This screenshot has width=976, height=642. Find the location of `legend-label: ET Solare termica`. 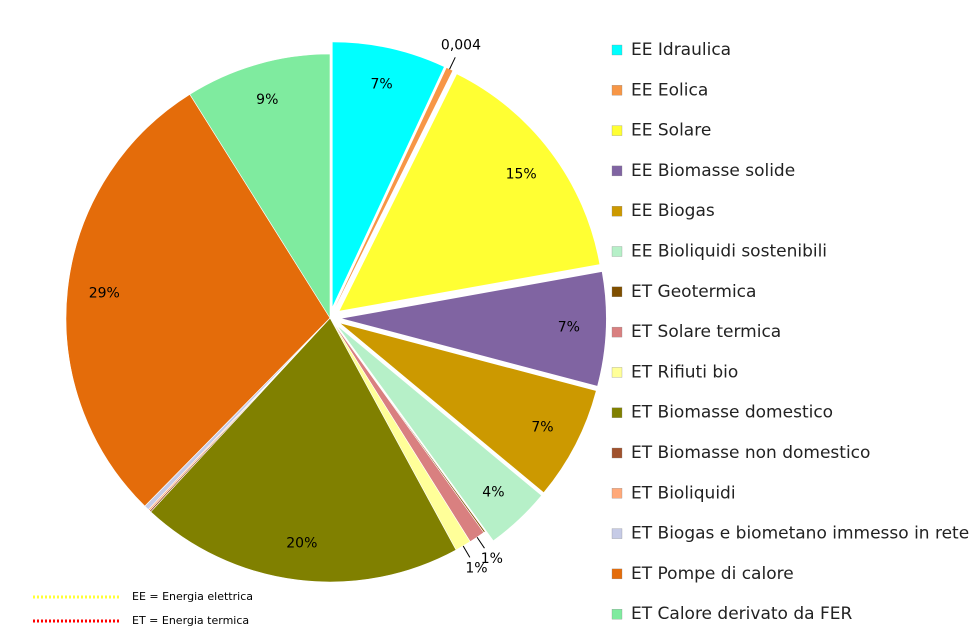

legend-label: ET Solare termica is located at coordinates (706, 332).